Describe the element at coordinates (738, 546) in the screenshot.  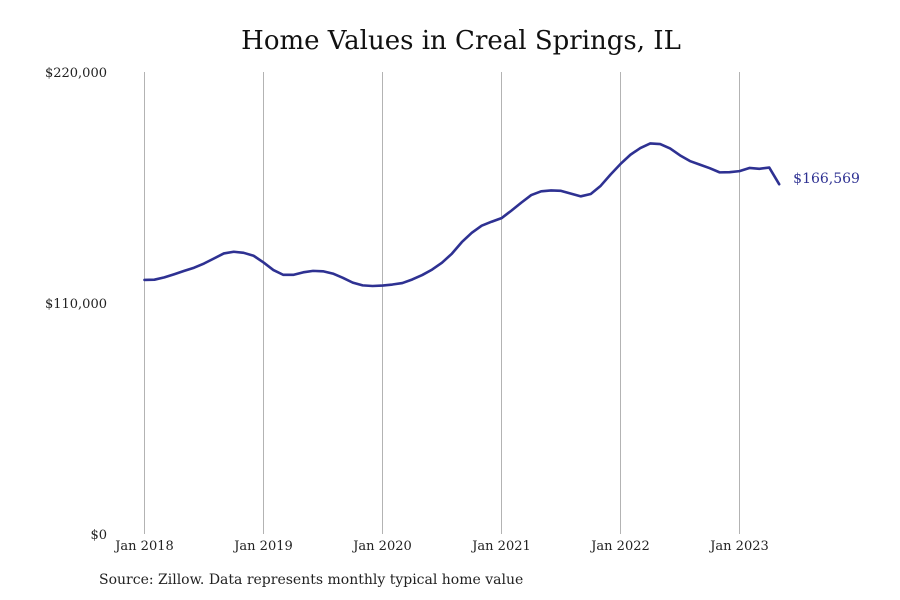
I see `x-tick-label: Jan 2023` at that location.